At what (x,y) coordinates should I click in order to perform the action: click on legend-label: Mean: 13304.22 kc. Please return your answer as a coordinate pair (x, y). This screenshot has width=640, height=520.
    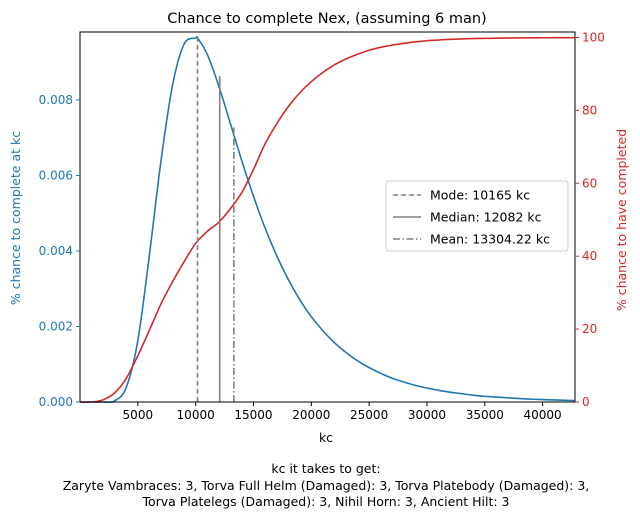
    Looking at the image, I should click on (490, 239).